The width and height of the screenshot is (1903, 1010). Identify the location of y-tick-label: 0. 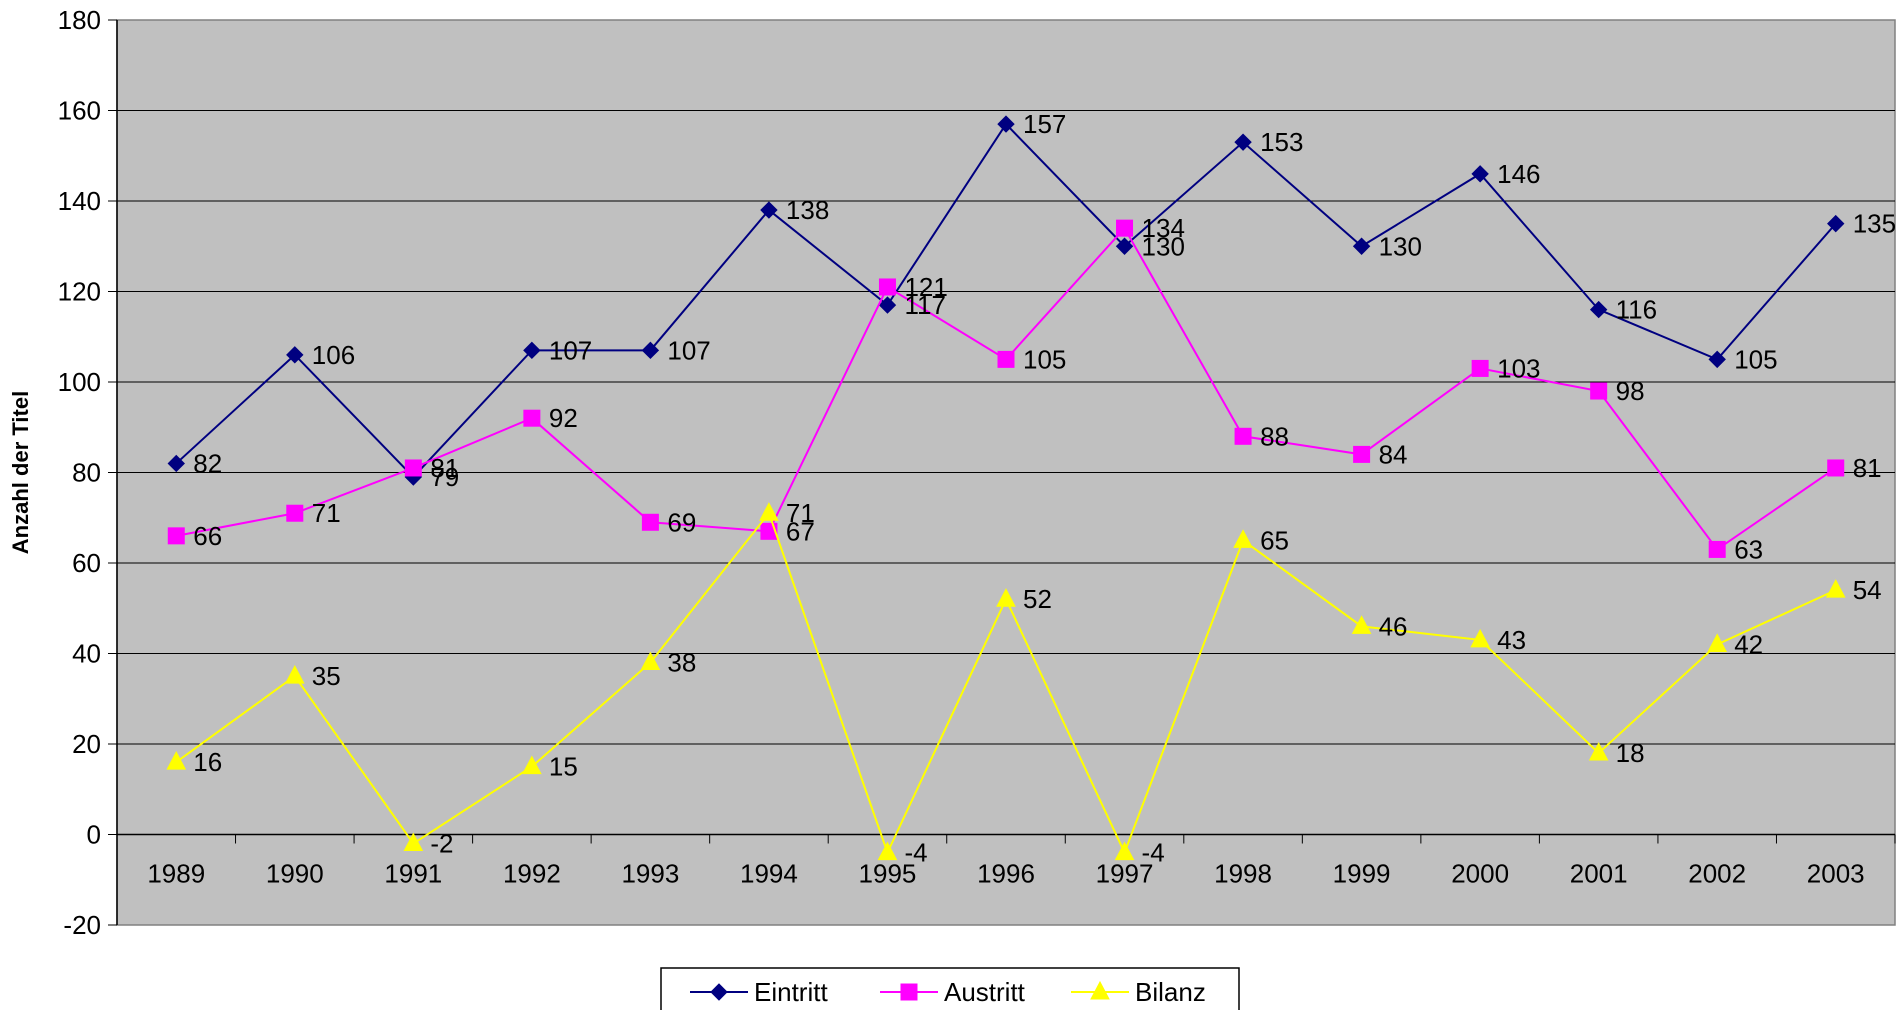
(94, 835).